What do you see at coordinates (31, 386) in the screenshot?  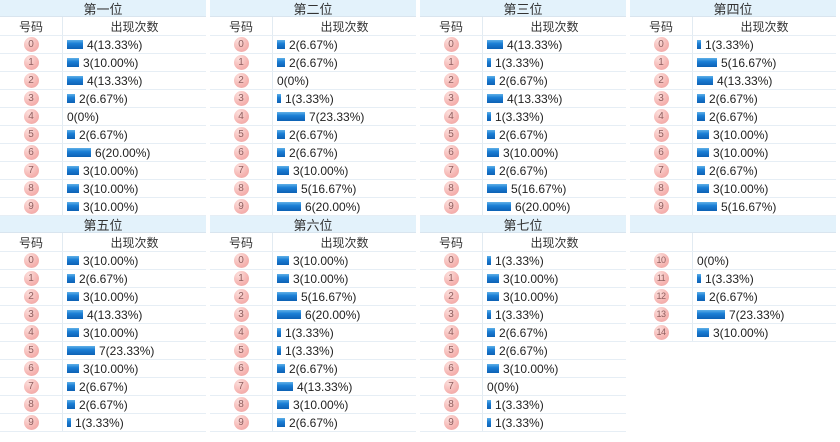 I see `number-badge: 7` at bounding box center [31, 386].